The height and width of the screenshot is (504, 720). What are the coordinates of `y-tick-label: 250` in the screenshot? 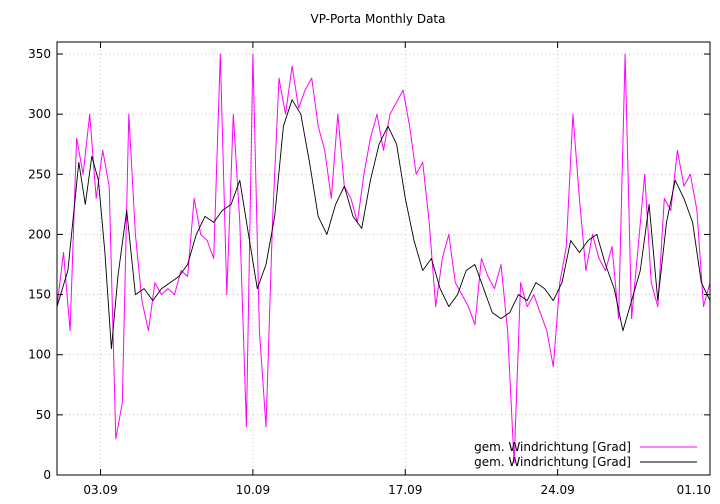 It's located at (39, 174).